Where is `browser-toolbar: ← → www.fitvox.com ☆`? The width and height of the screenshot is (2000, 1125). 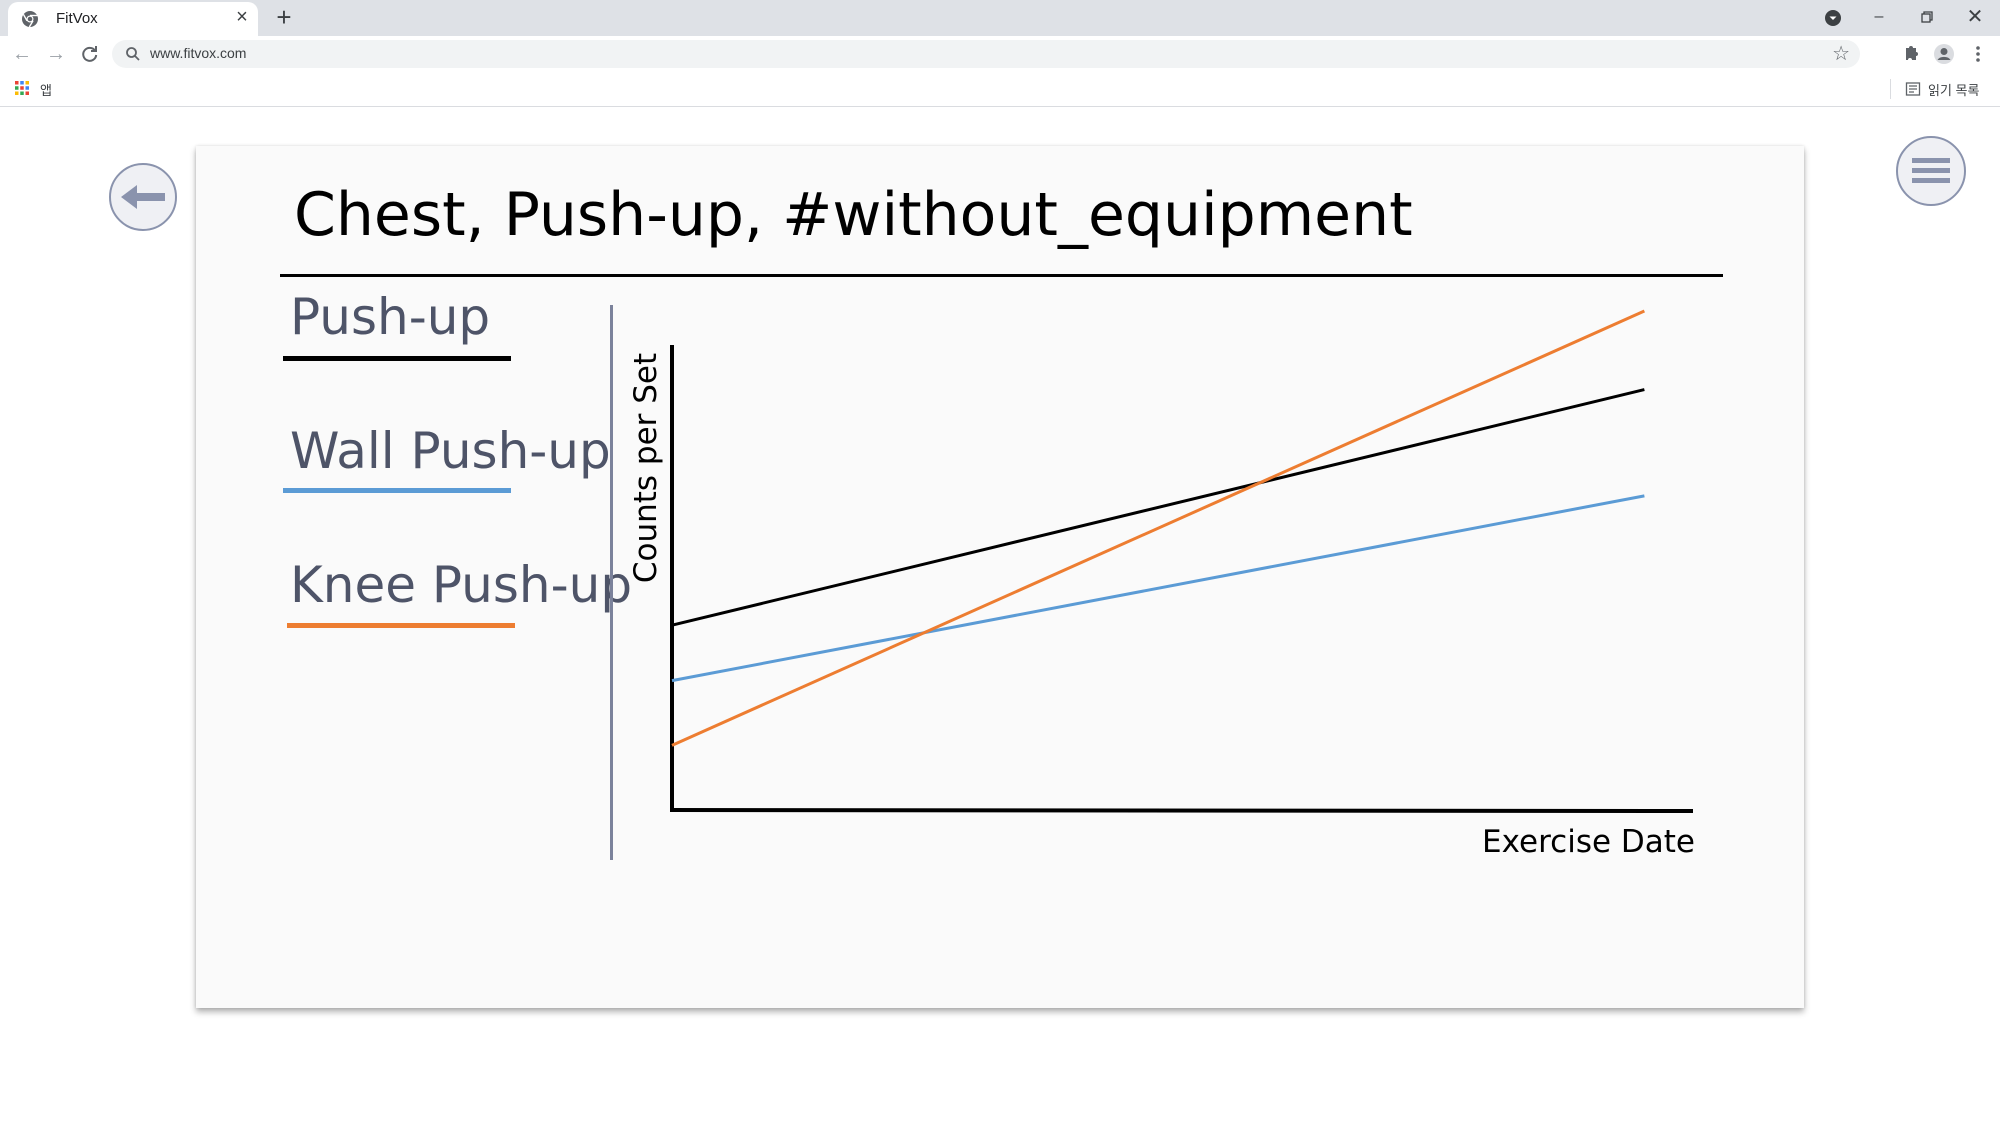 browser-toolbar: ← → www.fitvox.com ☆ is located at coordinates (1000, 54).